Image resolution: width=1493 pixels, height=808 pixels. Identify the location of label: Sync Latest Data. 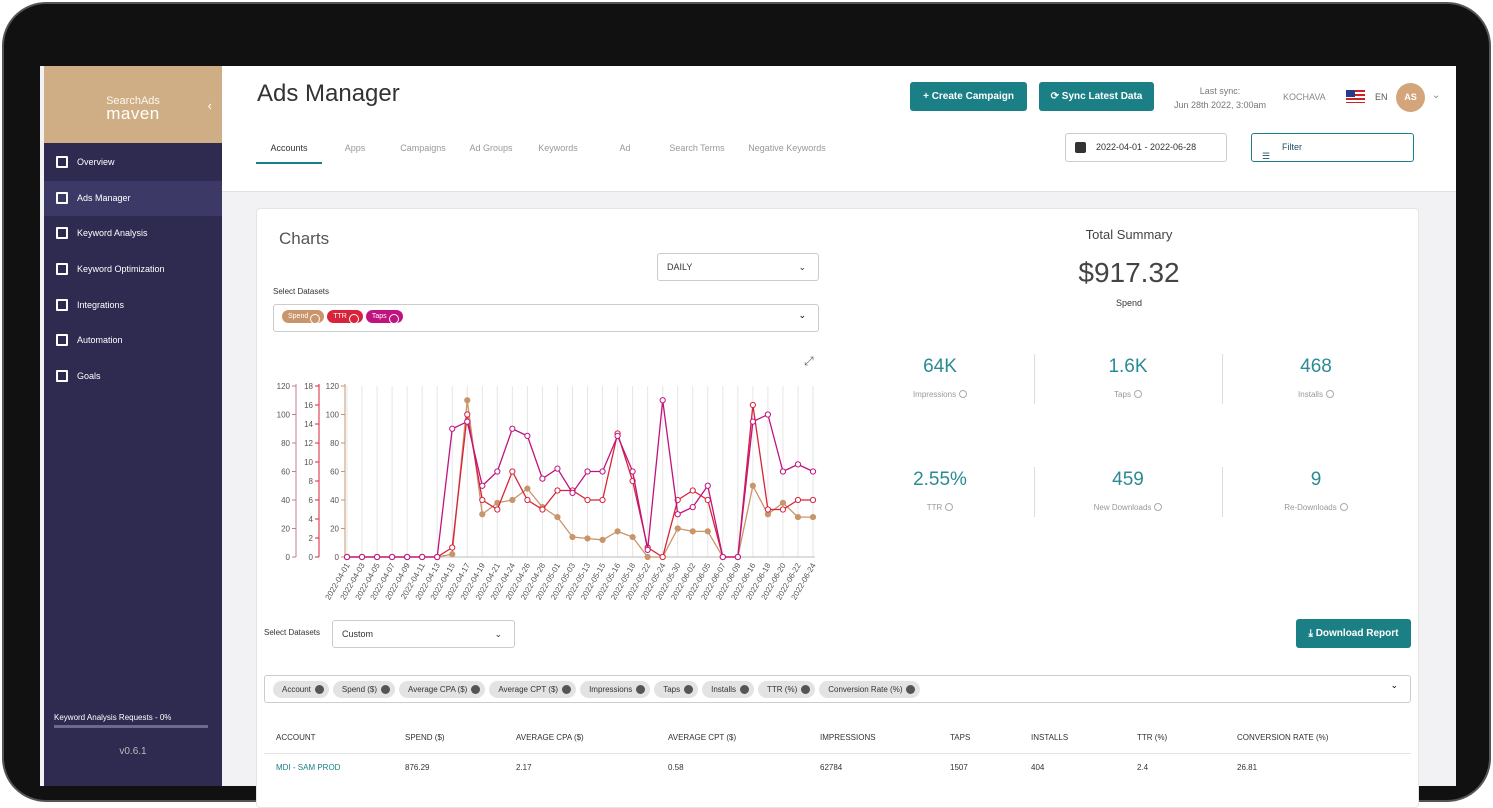
(1102, 96).